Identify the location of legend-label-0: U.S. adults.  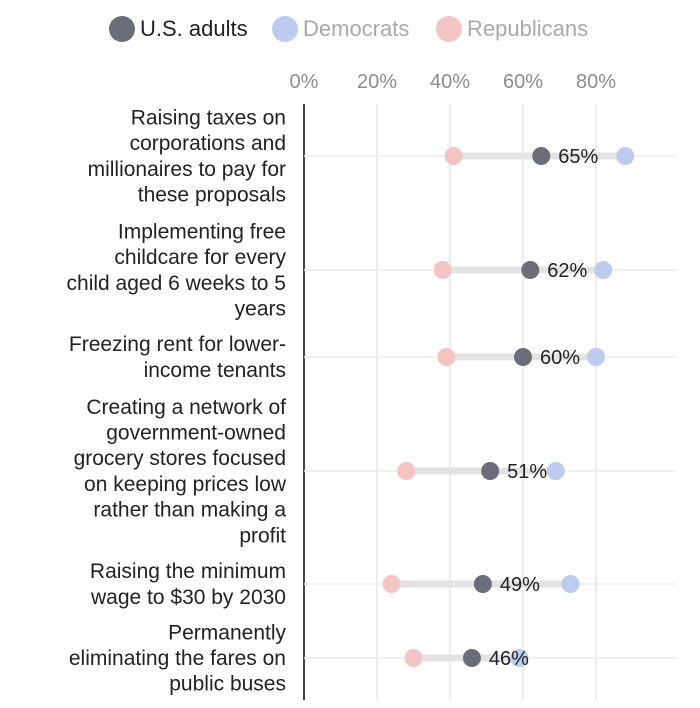
(194, 28).